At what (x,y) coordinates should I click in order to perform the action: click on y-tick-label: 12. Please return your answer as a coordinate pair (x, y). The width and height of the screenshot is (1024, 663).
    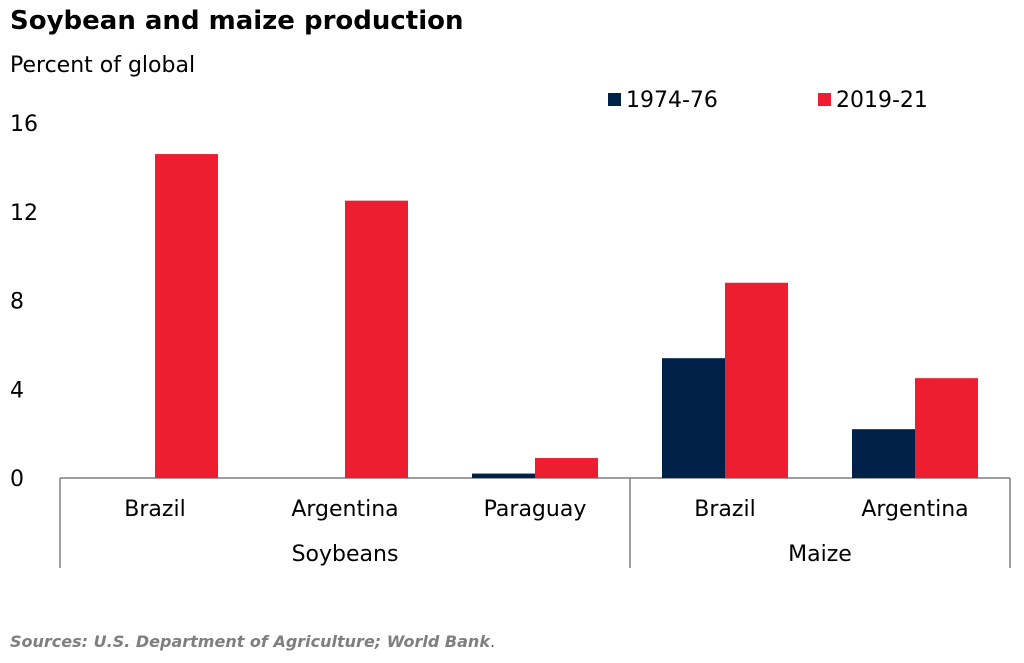
    Looking at the image, I should click on (24, 213).